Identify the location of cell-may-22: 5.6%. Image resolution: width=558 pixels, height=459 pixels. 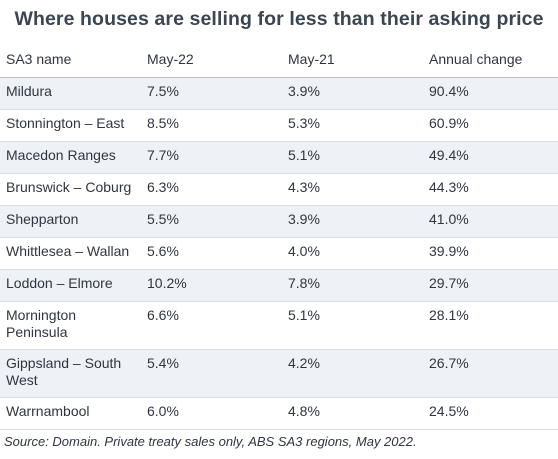
(163, 250).